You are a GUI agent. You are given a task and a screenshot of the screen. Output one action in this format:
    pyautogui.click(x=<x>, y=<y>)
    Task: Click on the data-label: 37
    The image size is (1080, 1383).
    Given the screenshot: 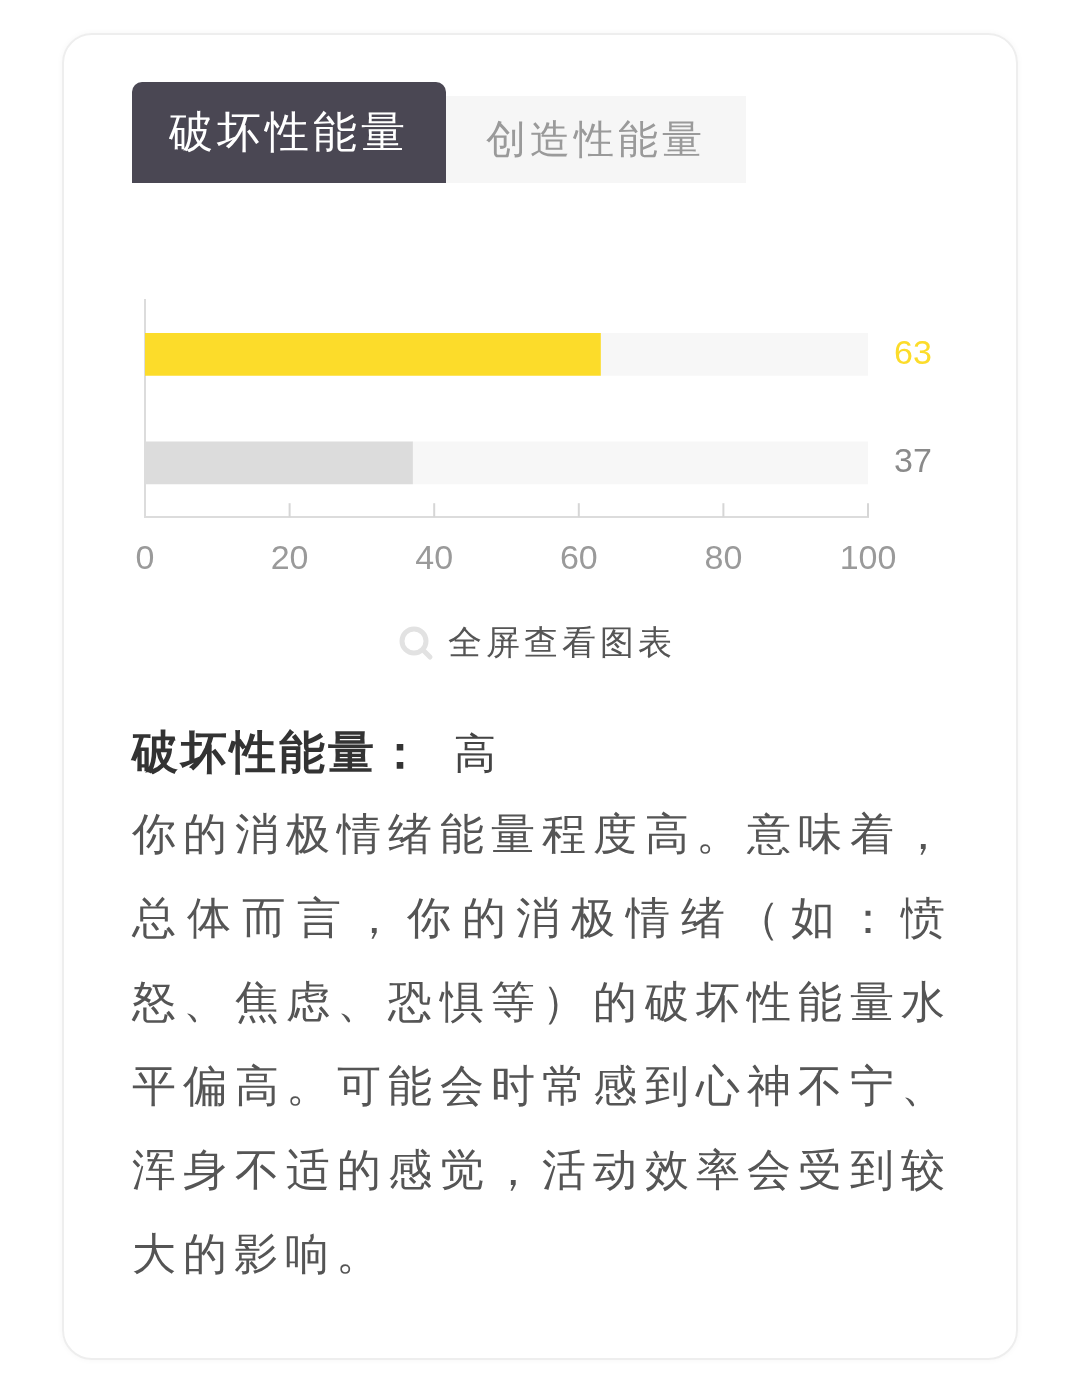 What is the action you would take?
    pyautogui.click(x=913, y=460)
    